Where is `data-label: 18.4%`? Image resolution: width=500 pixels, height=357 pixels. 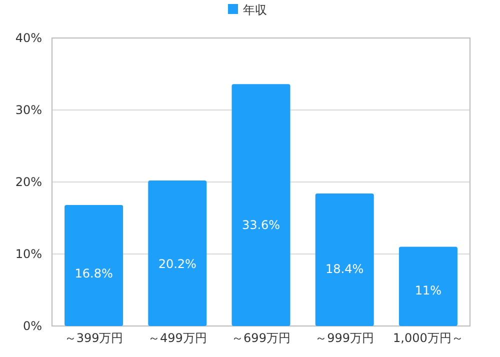 data-label: 18.4% is located at coordinates (345, 269).